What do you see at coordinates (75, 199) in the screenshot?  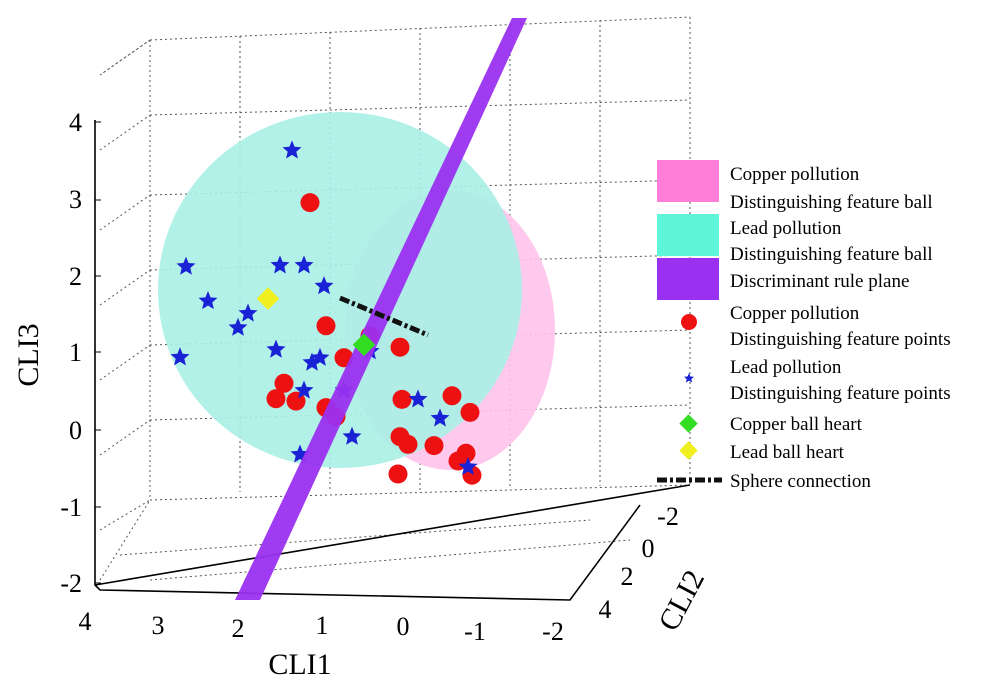 I see `z-tick-label: 3` at bounding box center [75, 199].